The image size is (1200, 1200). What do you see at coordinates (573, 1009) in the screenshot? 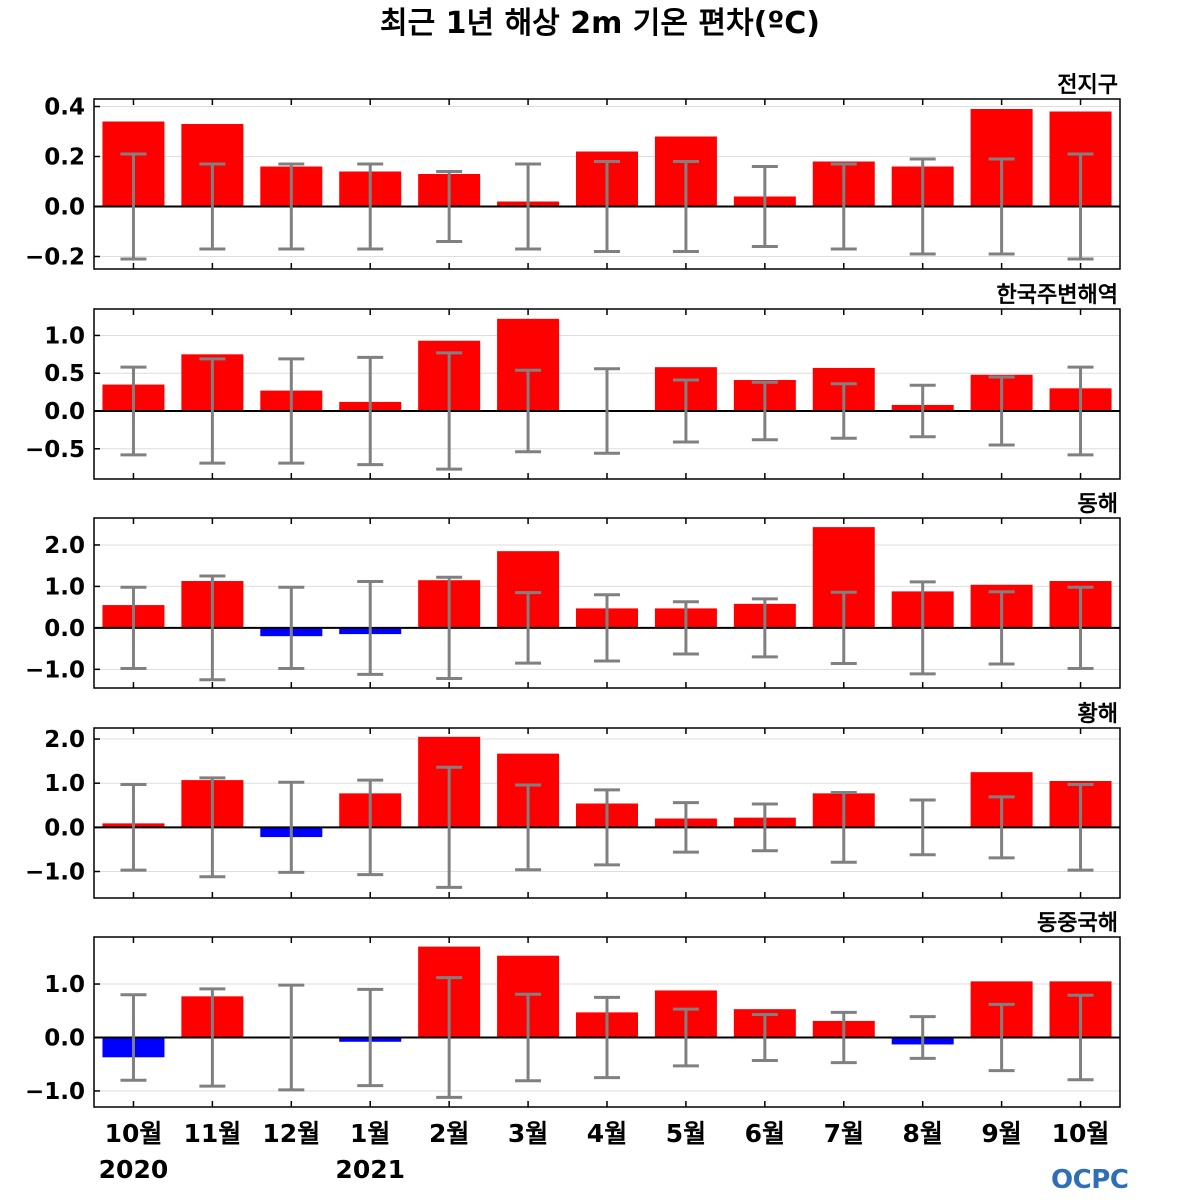
I see `panel-4: −1.0 0.0 1.0 동중국해` at bounding box center [573, 1009].